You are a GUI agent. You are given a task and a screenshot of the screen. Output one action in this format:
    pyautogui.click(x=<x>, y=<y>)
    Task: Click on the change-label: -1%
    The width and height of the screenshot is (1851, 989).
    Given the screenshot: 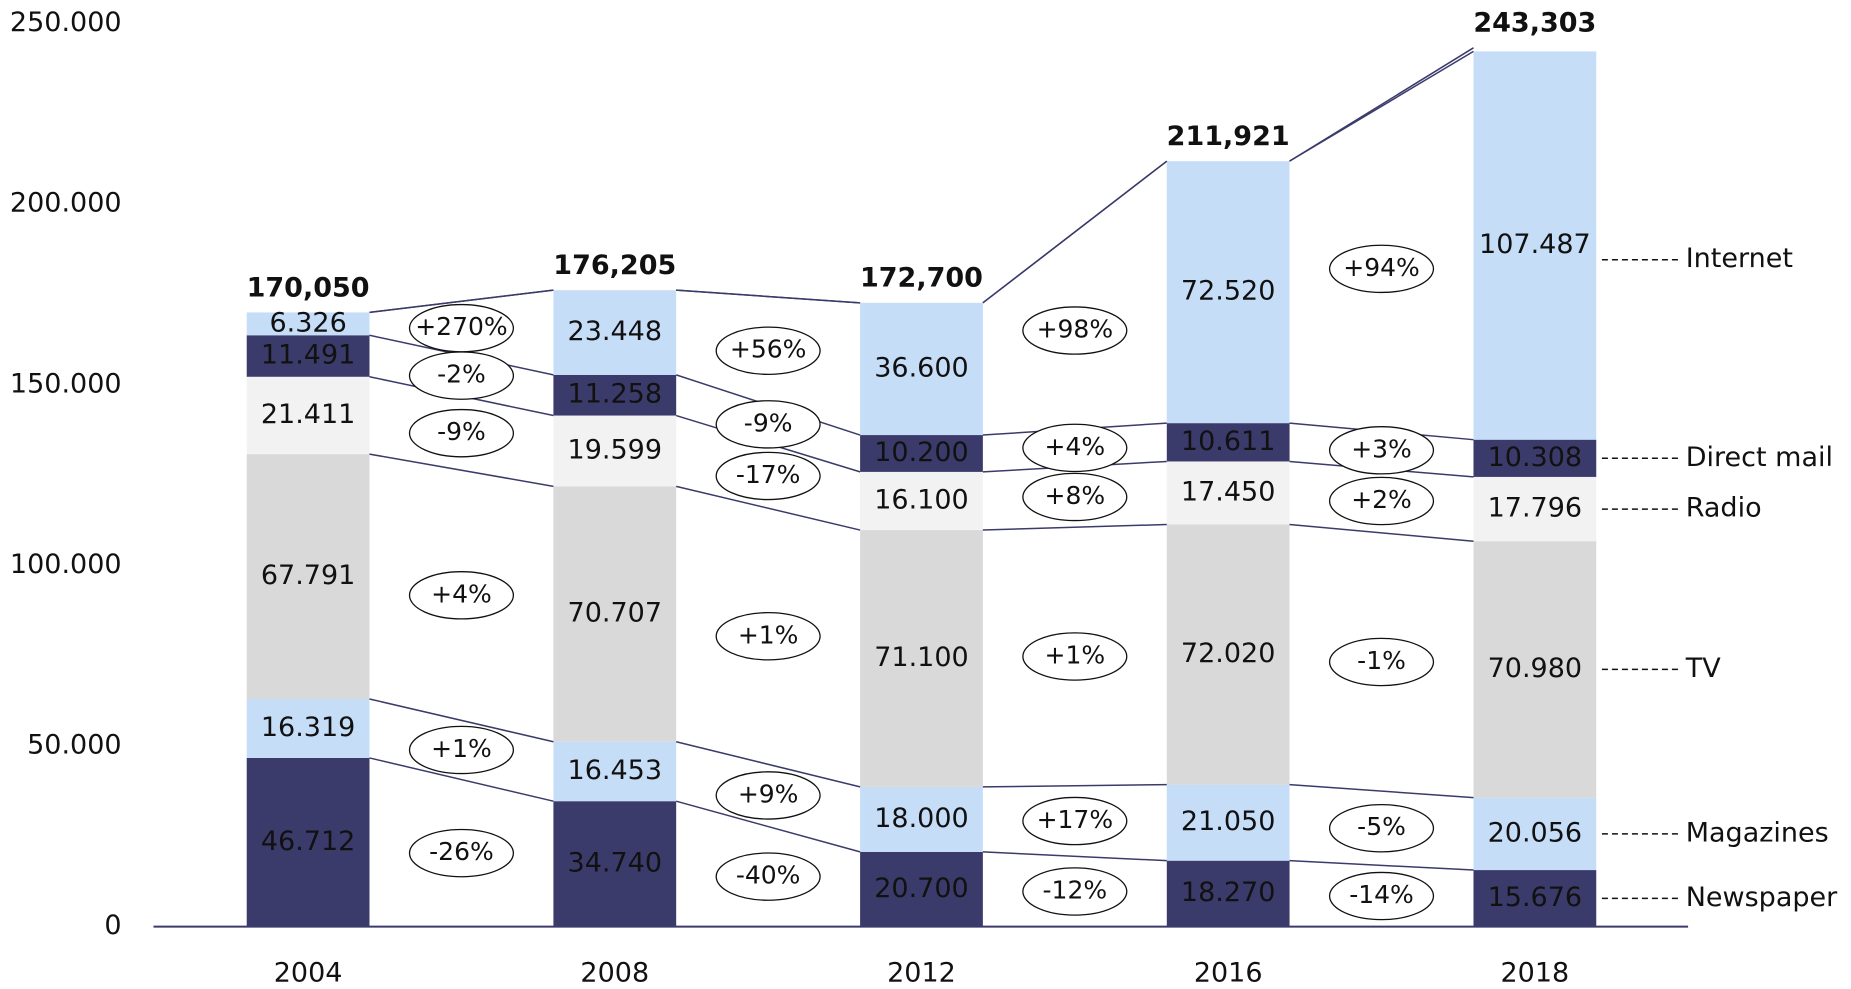 What is the action you would take?
    pyautogui.click(x=1381, y=660)
    